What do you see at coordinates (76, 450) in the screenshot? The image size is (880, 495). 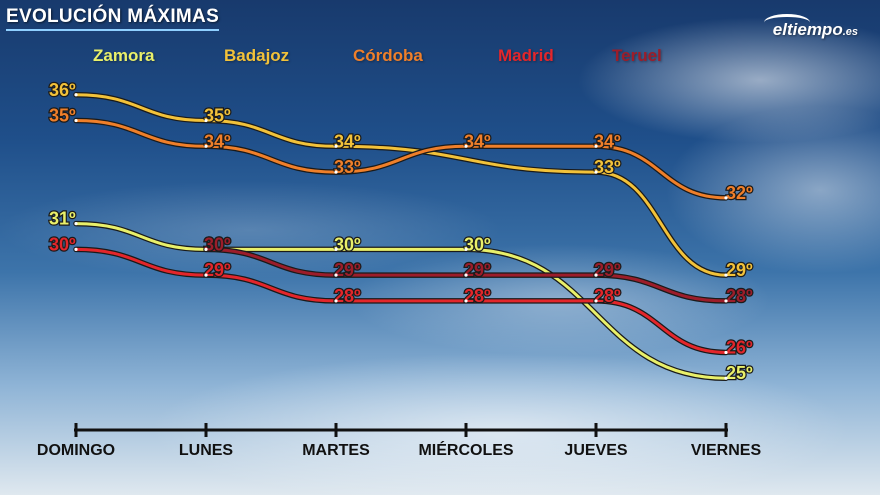 I see `x-tick-label: DOMINGO` at bounding box center [76, 450].